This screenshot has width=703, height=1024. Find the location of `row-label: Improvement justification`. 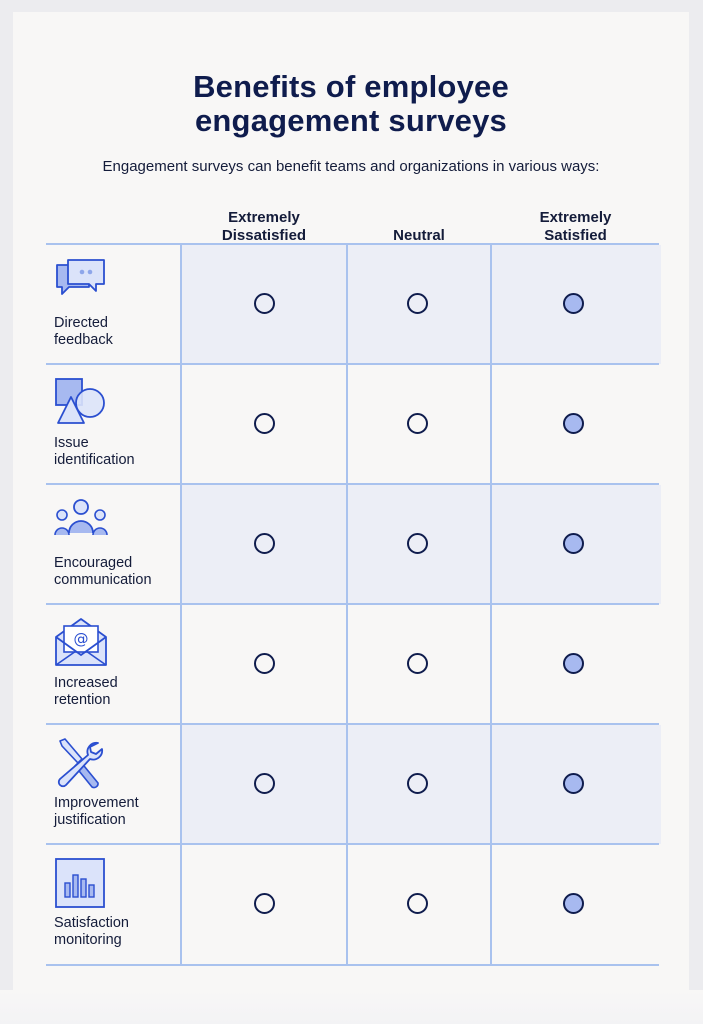

row-label: Improvement justification is located at coordinates (96, 811).